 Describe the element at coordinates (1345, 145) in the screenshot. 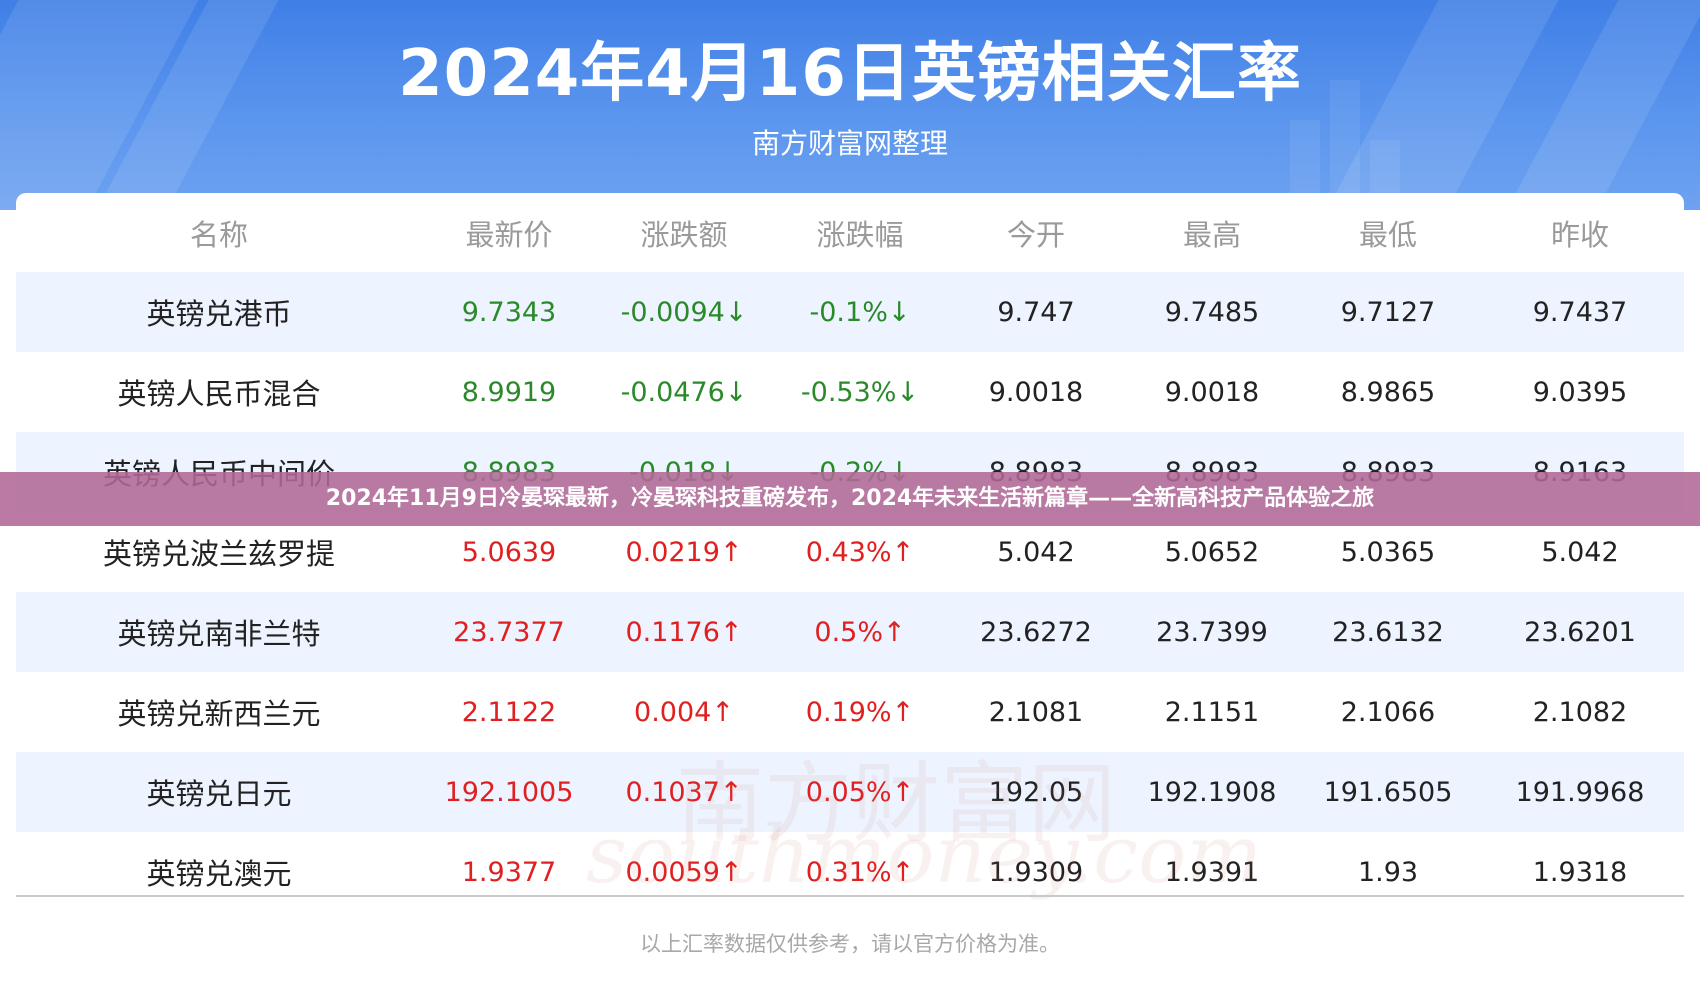

I see `banner-decoration` at that location.